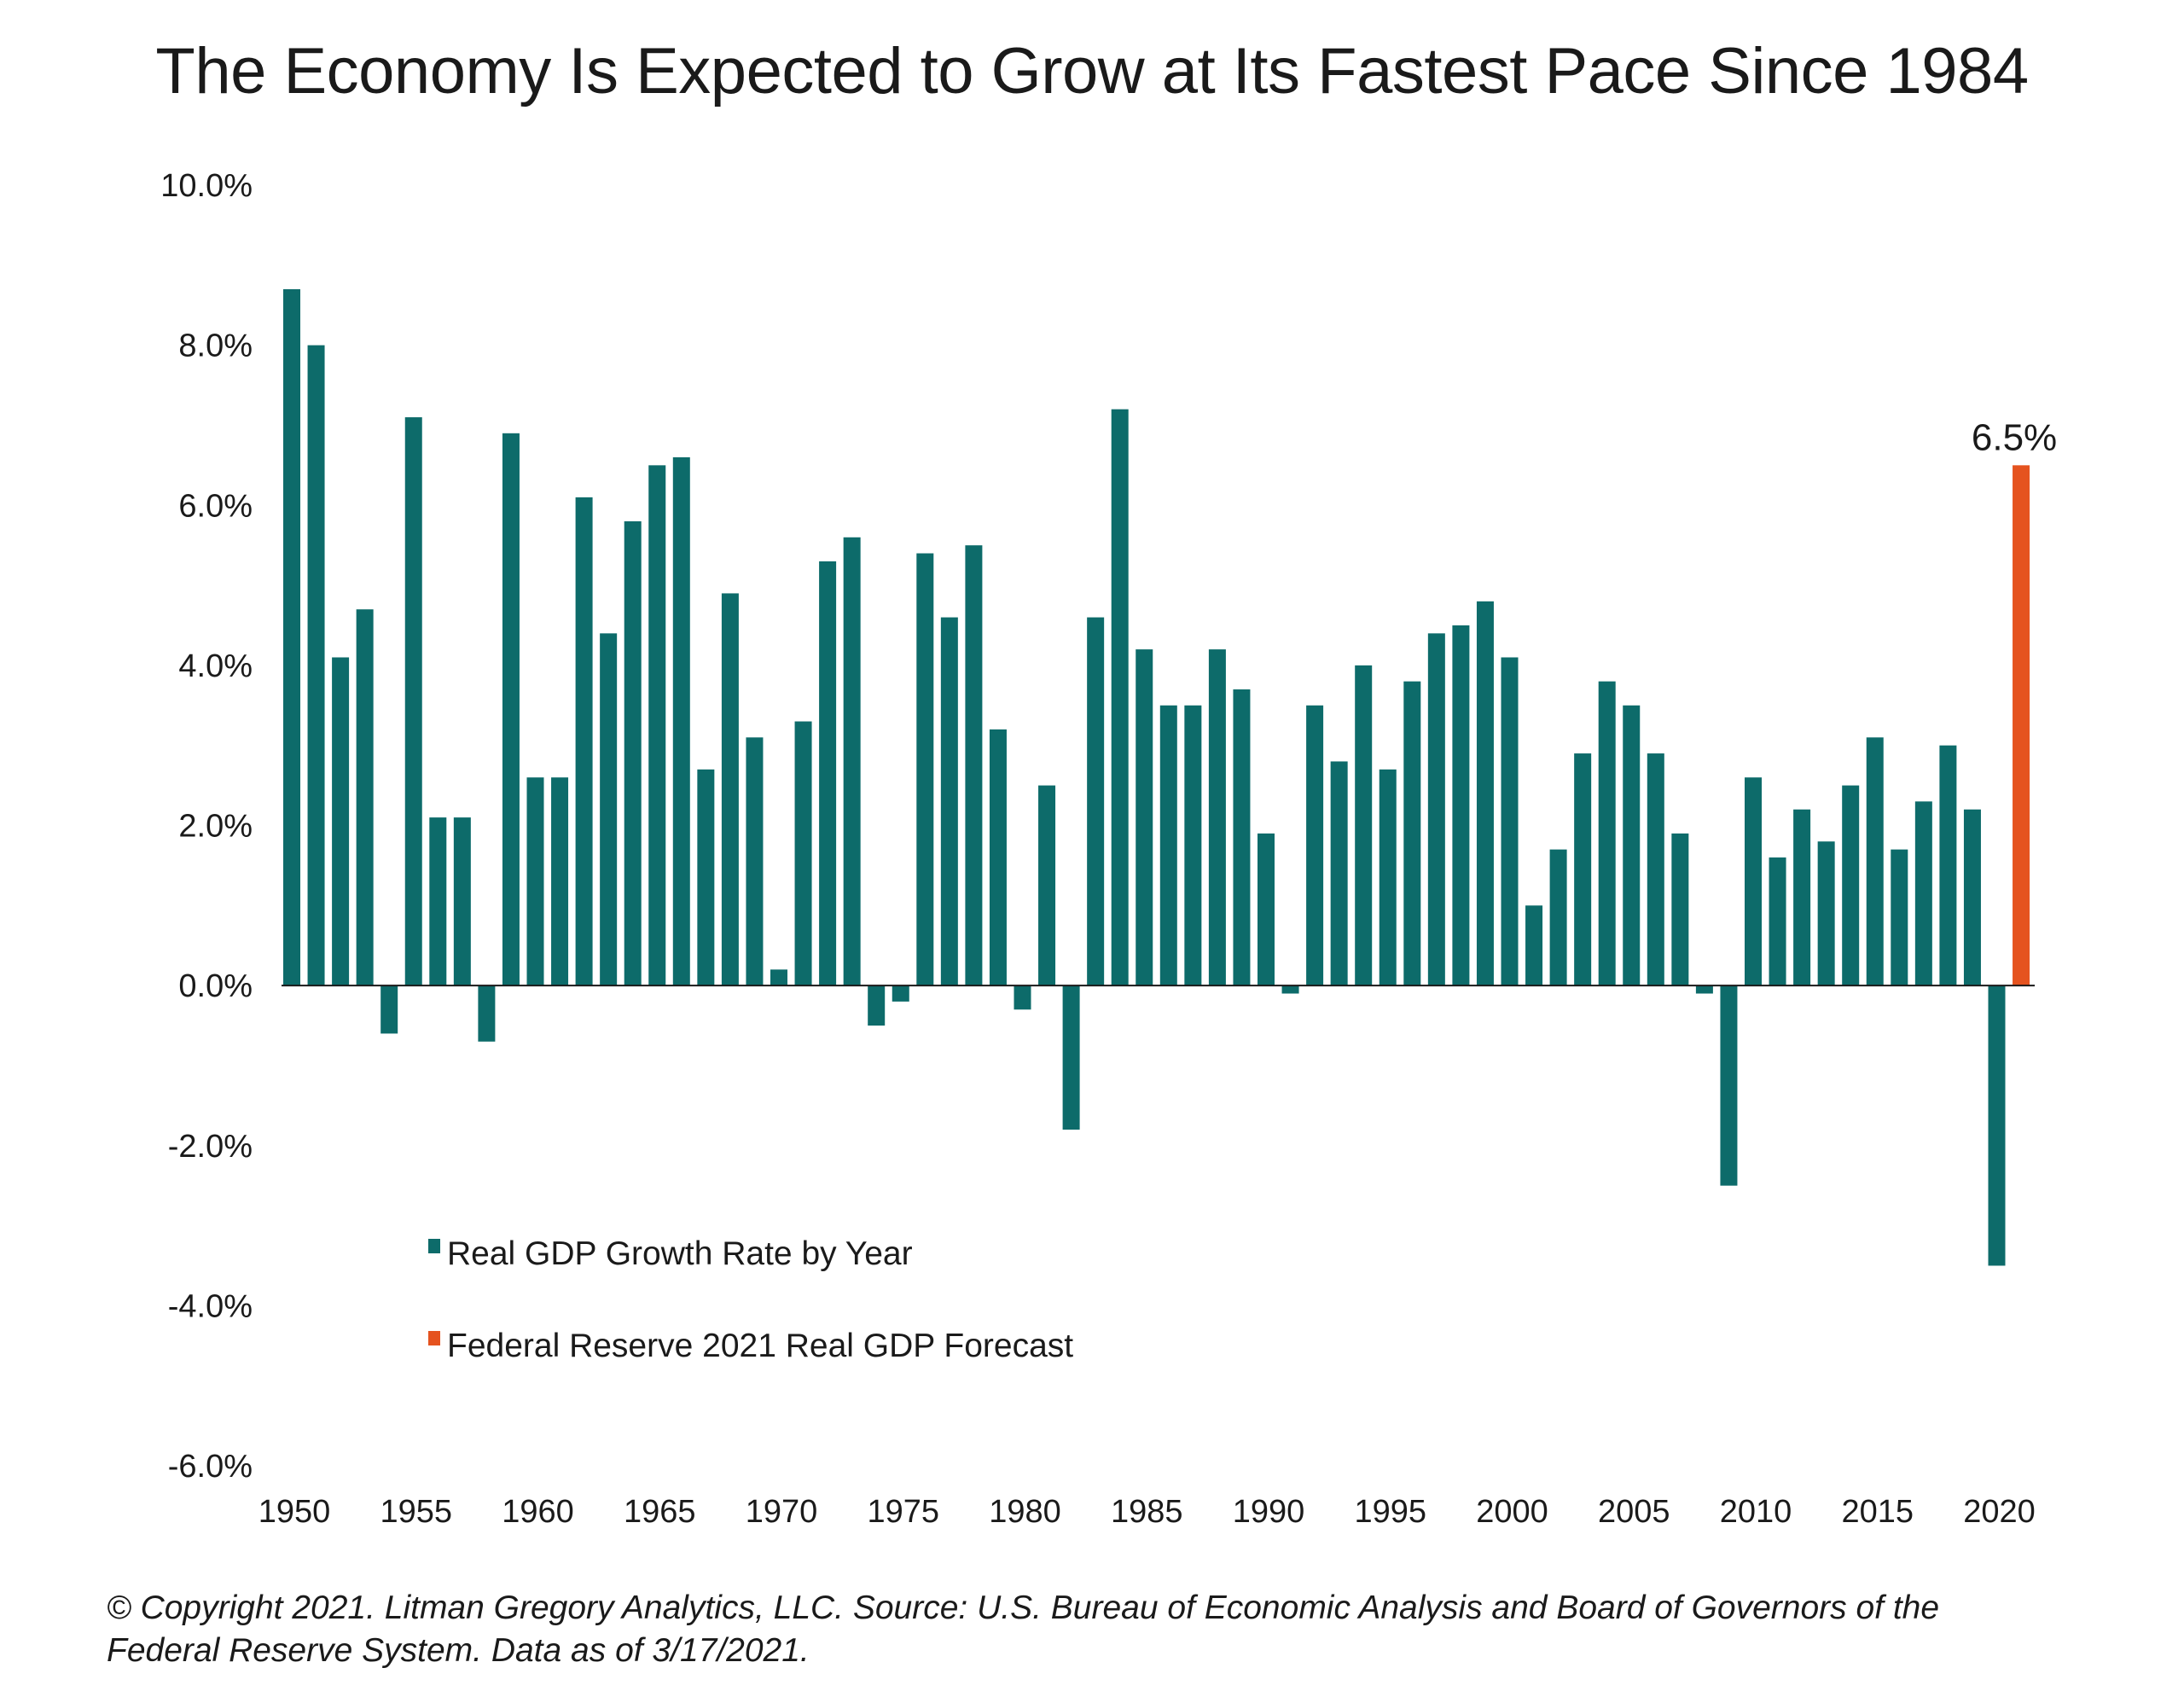 Image resolution: width=2184 pixels, height=1697 pixels. I want to click on bar-2009, so click(1729, 1085).